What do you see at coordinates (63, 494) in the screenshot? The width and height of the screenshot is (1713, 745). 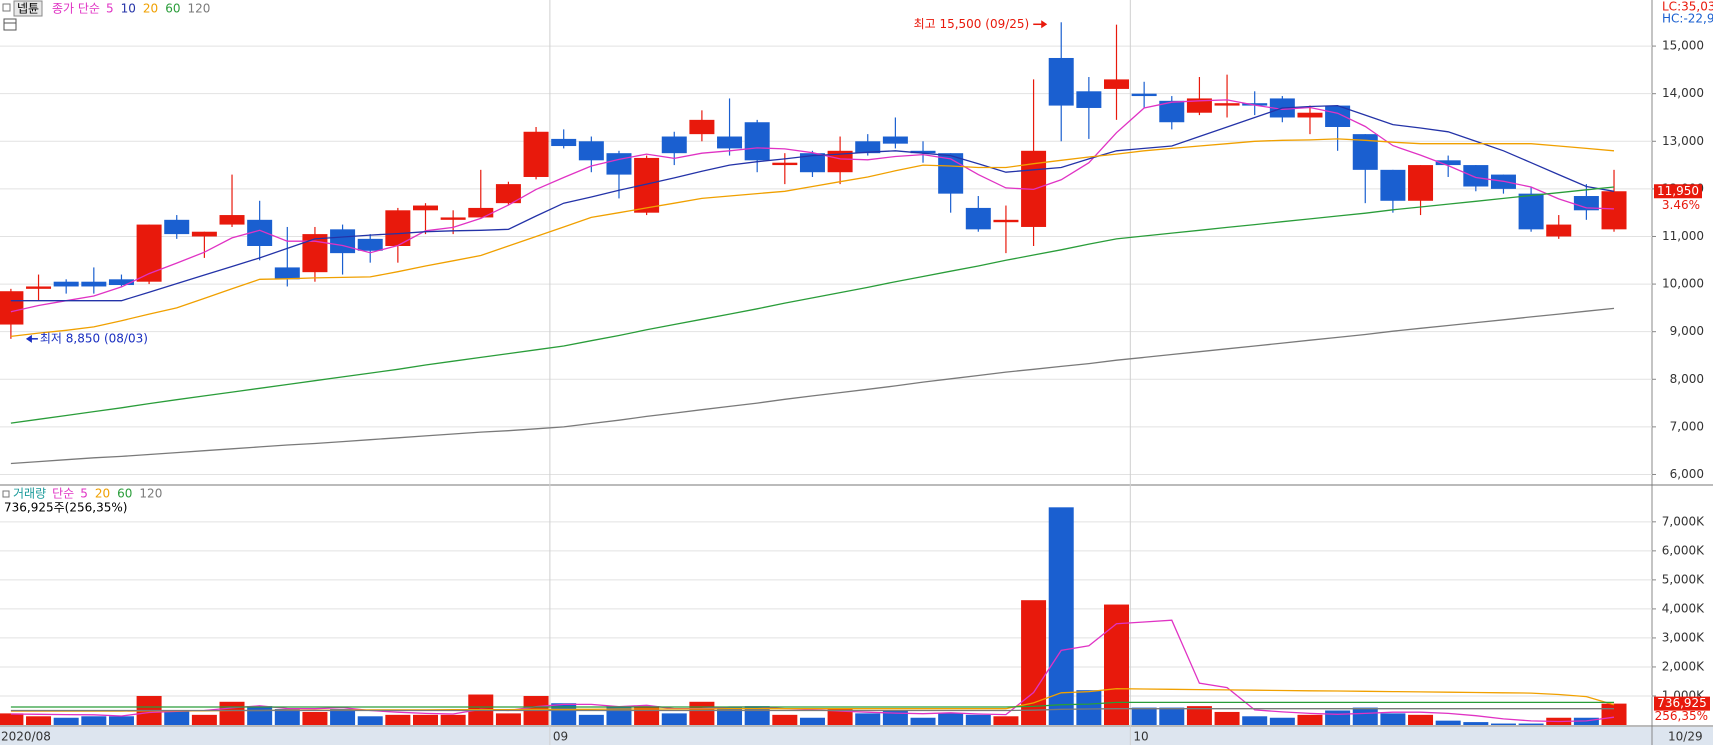 I see `legend-label: 단순` at bounding box center [63, 494].